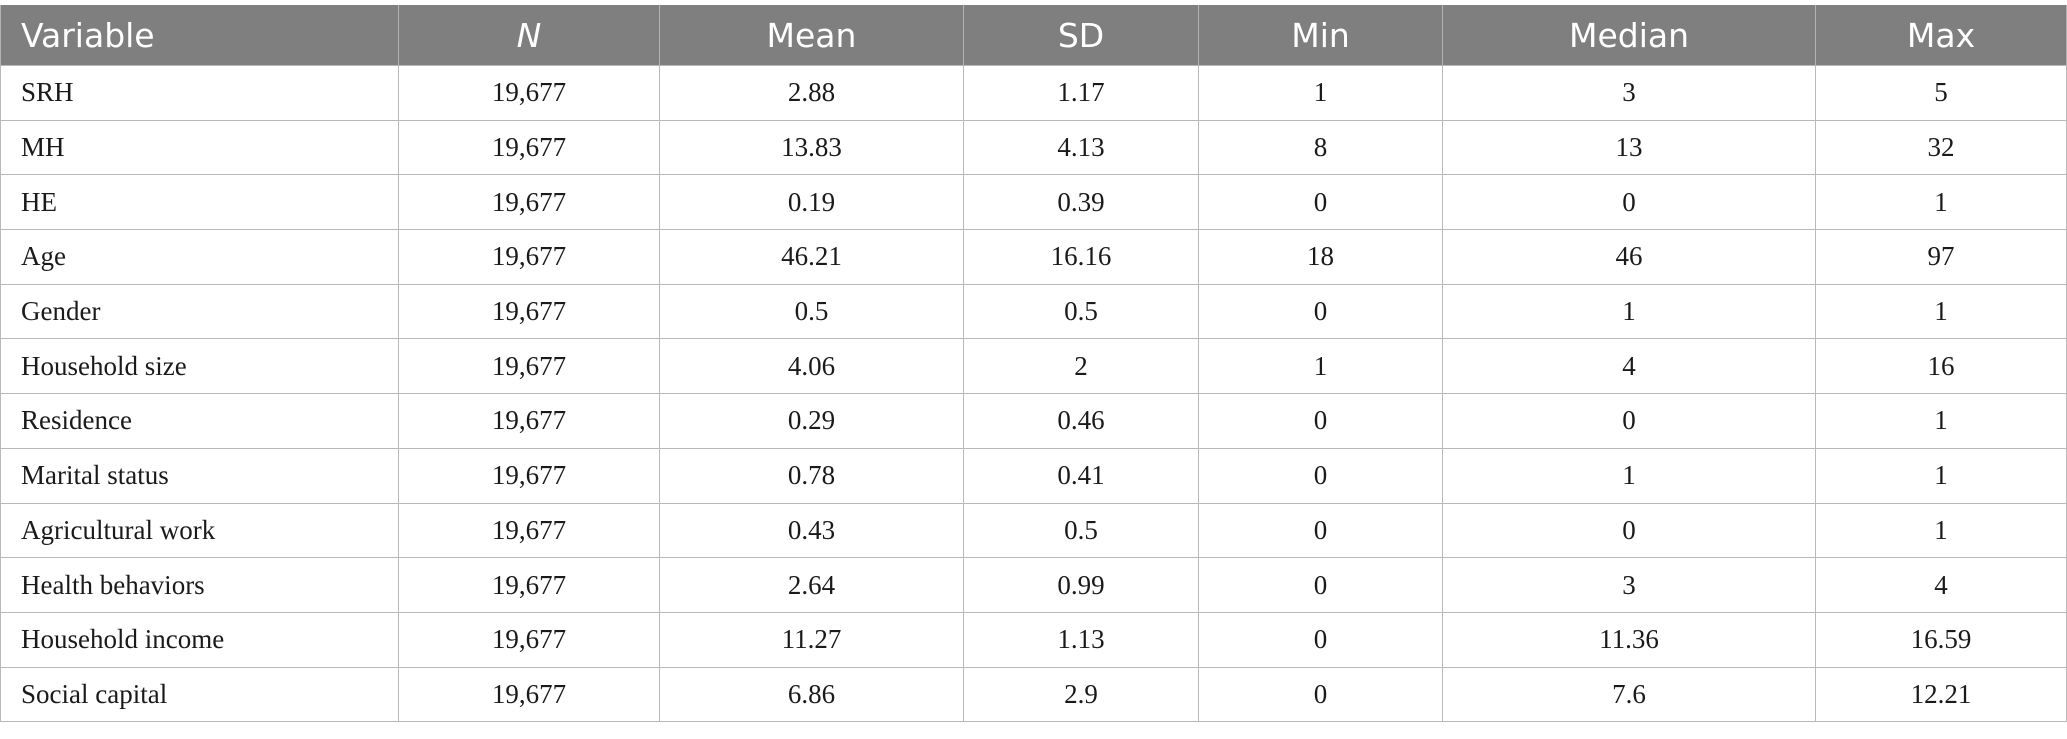 Image resolution: width=2067 pixels, height=739 pixels. Describe the element at coordinates (199, 585) in the screenshot. I see `cell-variable: Health behaviors` at that location.